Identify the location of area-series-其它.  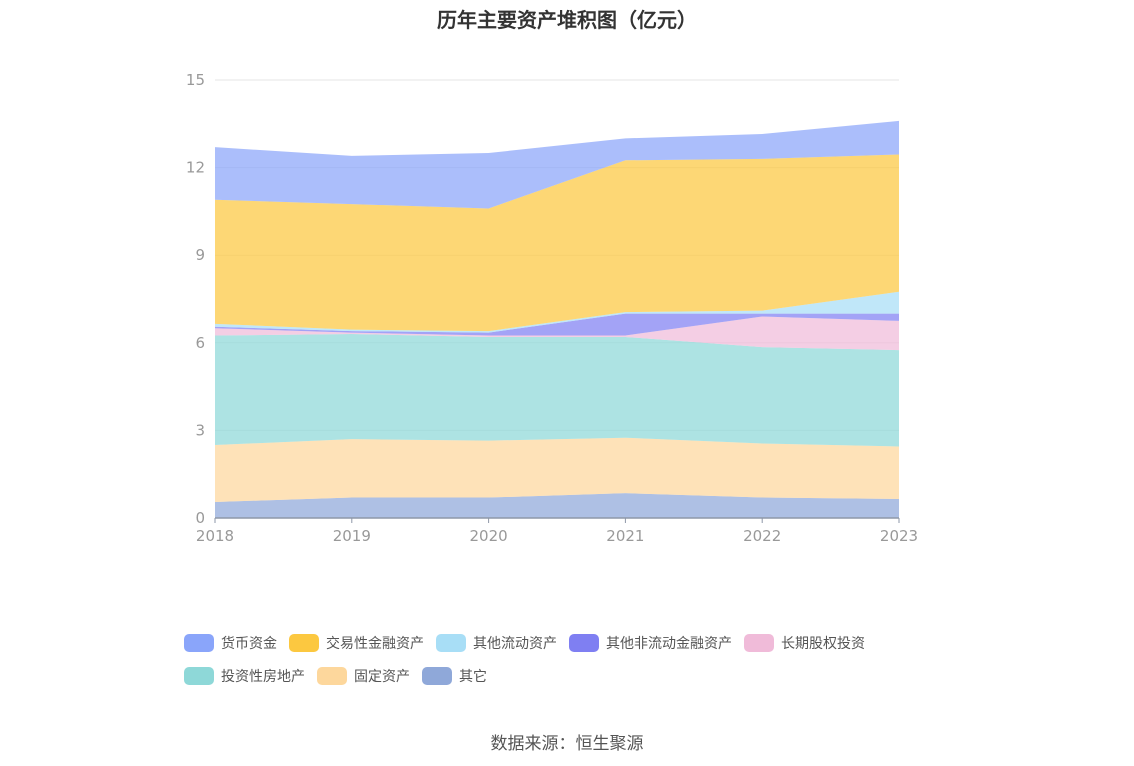
(557, 505).